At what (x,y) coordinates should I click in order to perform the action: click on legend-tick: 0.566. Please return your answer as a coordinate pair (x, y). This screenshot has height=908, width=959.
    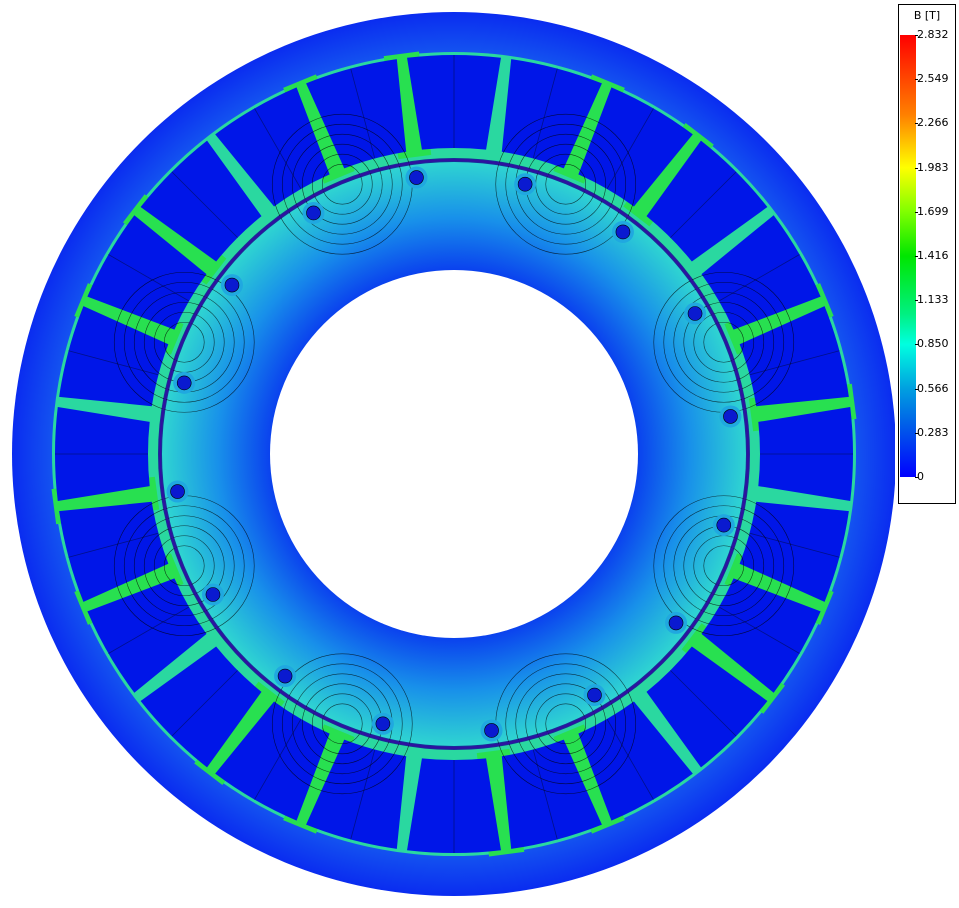
    Looking at the image, I should click on (932, 388).